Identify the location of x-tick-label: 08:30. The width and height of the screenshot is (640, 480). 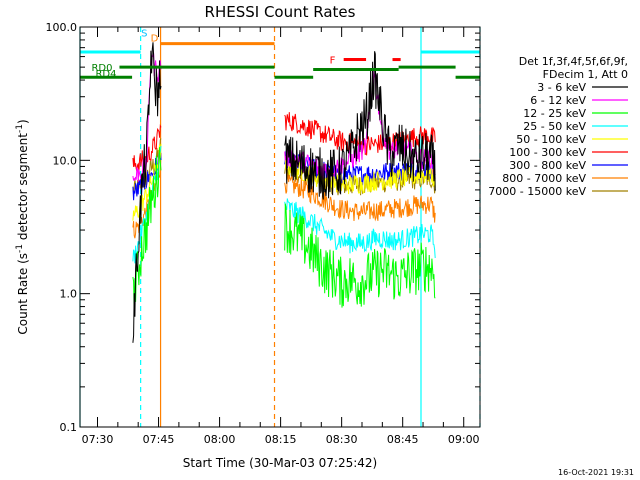
(342, 439).